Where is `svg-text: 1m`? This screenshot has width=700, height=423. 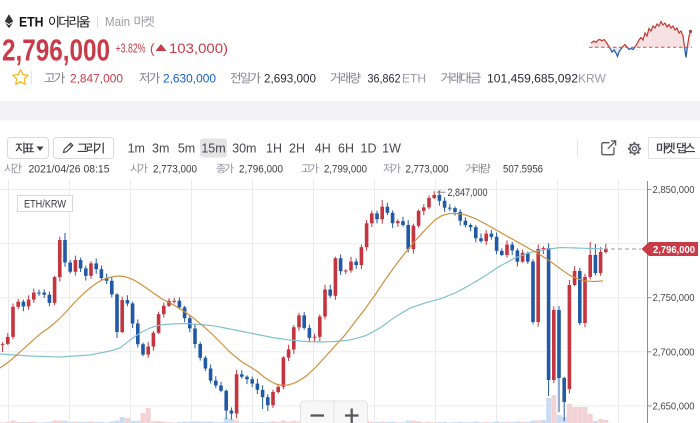 svg-text: 1m is located at coordinates (136, 149).